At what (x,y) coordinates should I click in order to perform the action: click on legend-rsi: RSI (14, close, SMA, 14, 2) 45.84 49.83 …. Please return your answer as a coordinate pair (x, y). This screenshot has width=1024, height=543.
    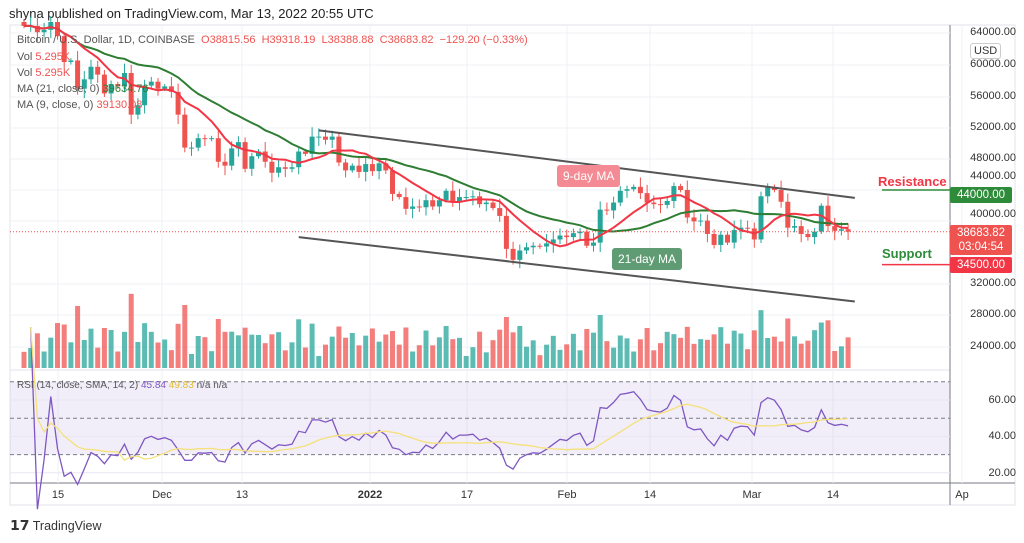
    Looking at the image, I should click on (122, 385).